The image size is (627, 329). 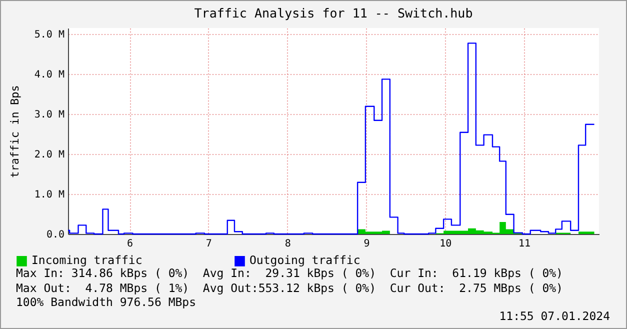 I want to click on x-tick-label: 10, so click(x=446, y=244).